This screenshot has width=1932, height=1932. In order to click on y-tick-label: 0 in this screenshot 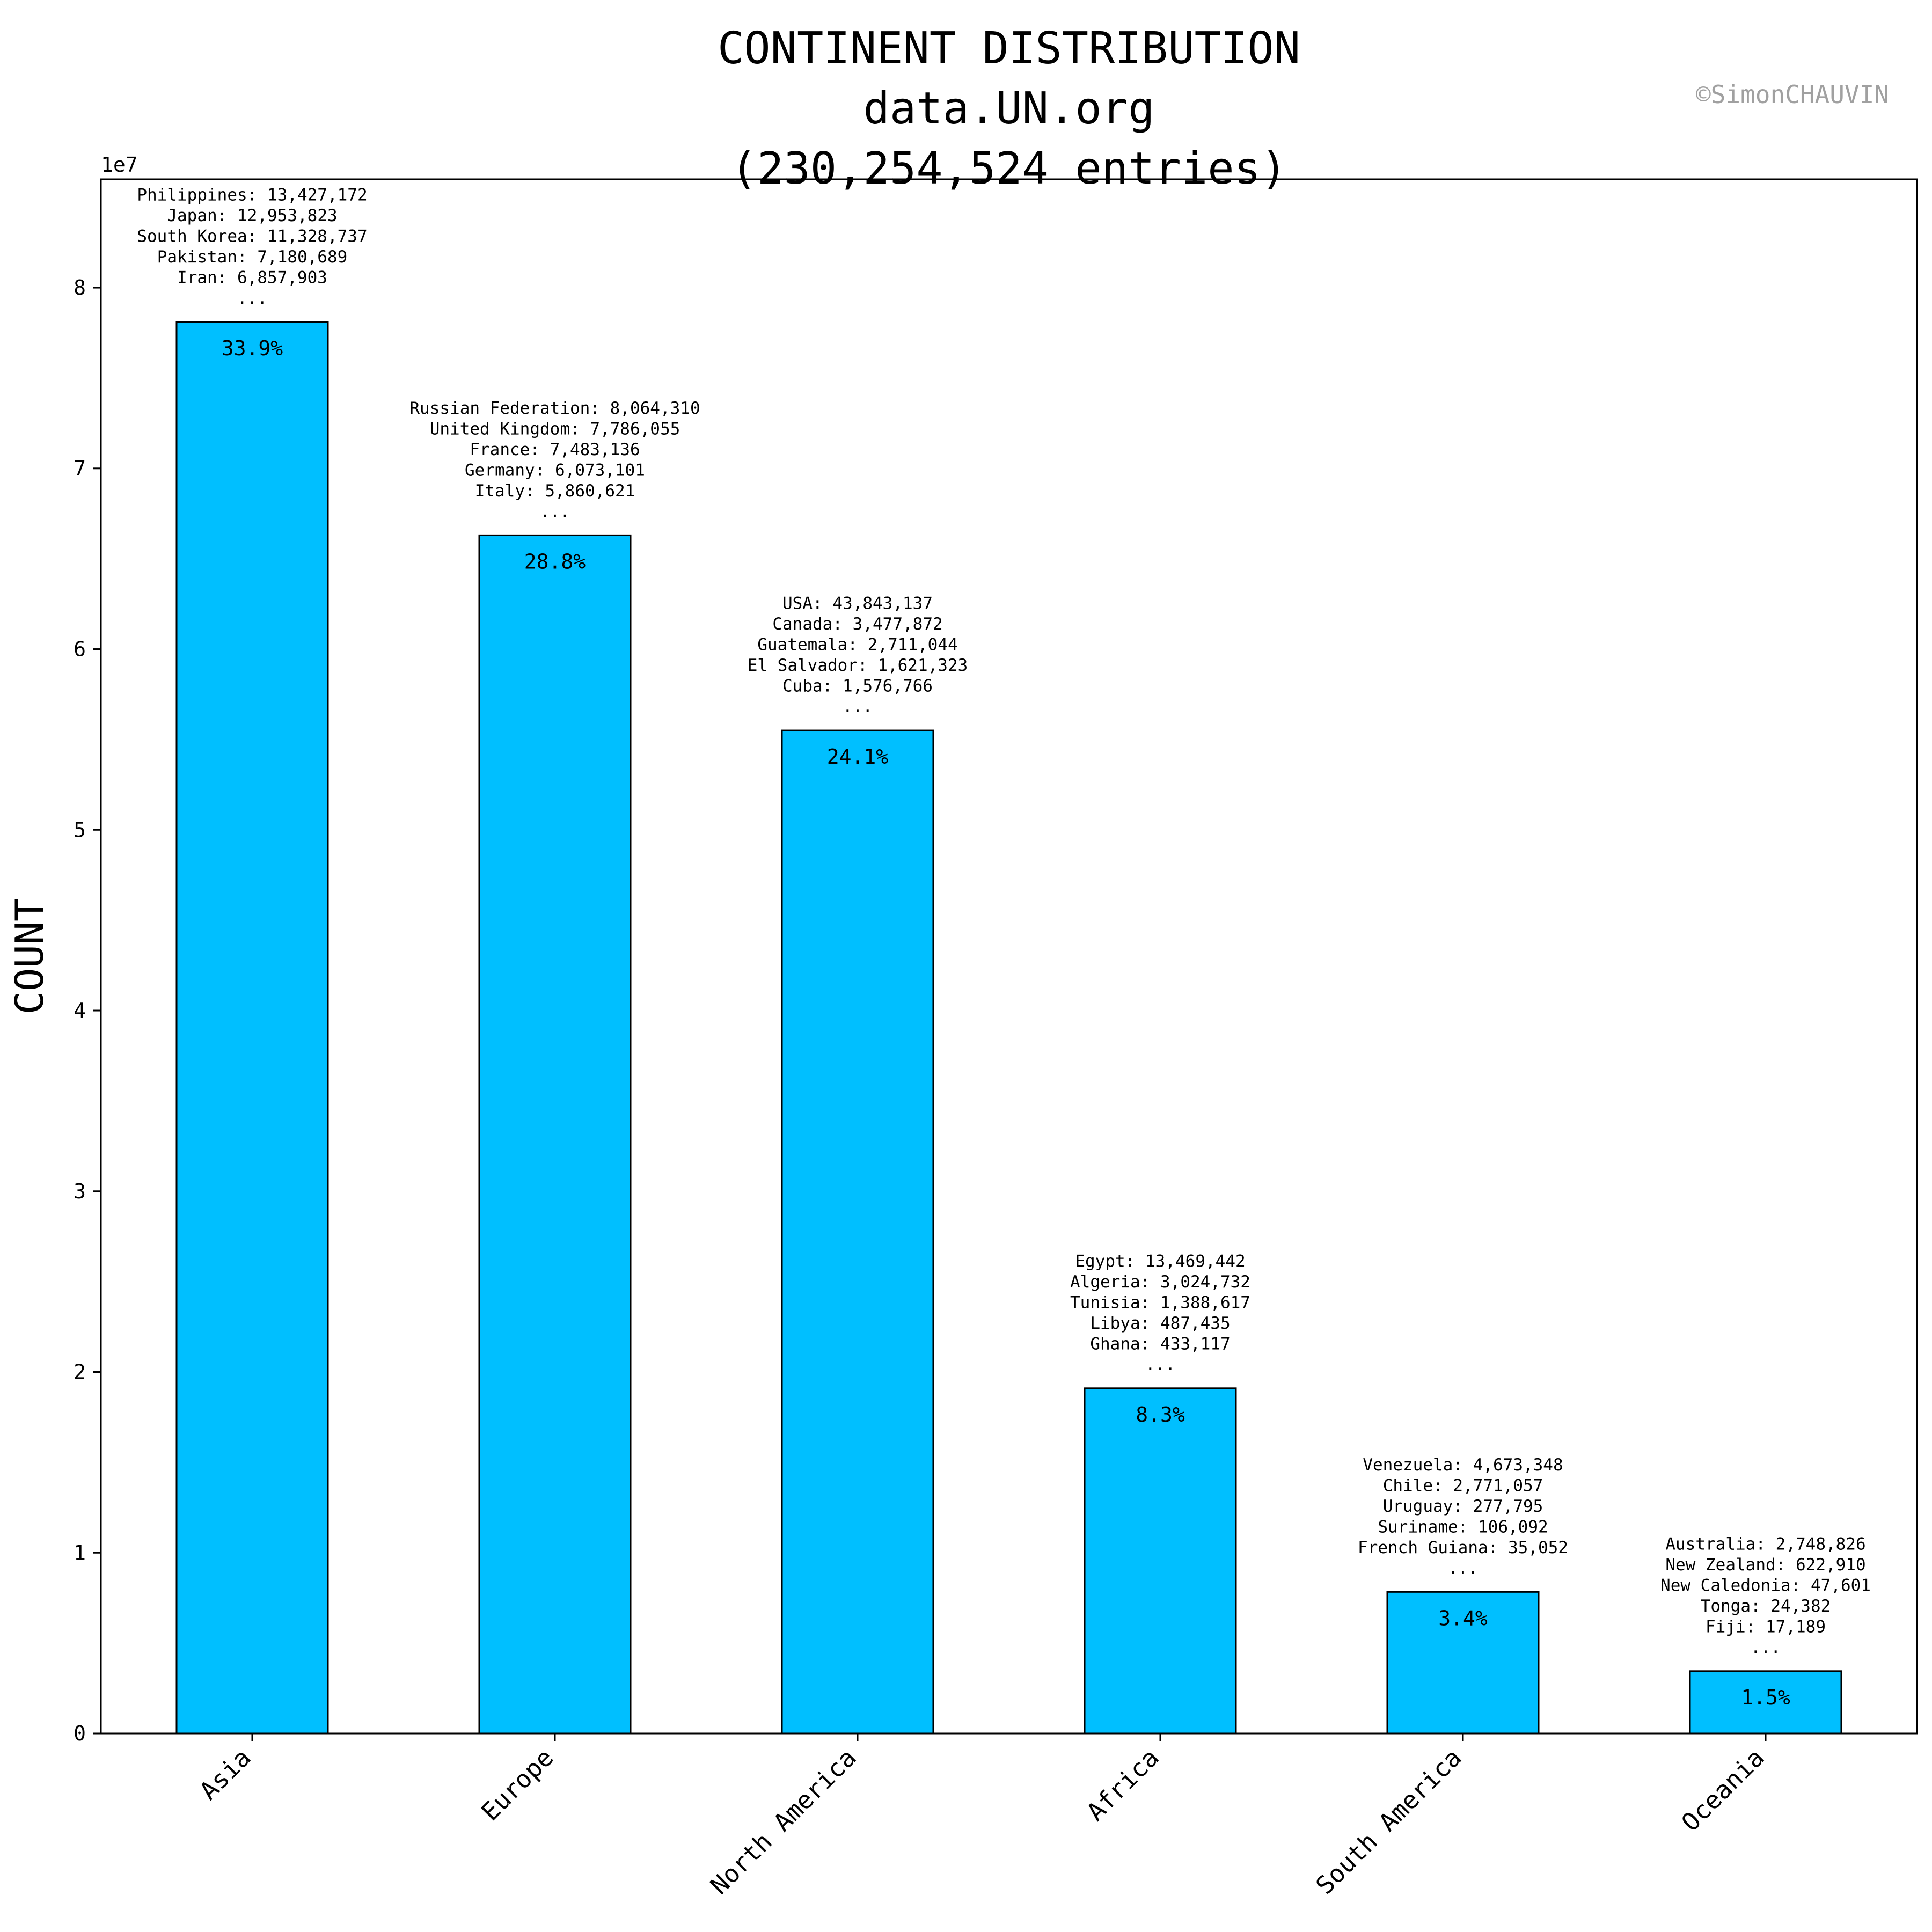, I will do `click(80, 1733)`.